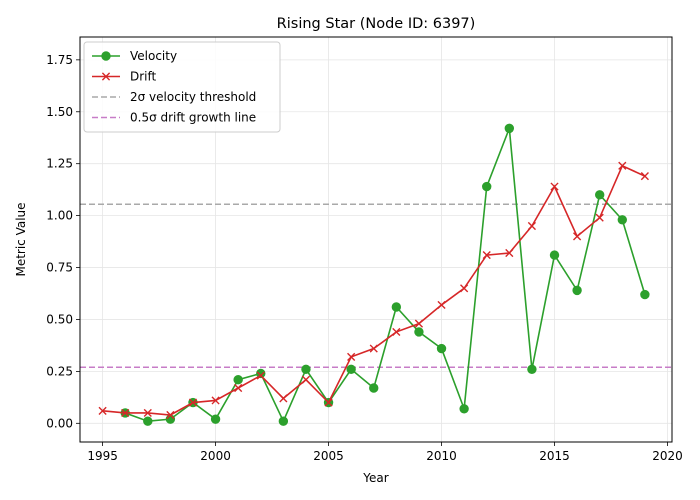 The height and width of the screenshot is (500, 700). Describe the element at coordinates (385, 452) in the screenshot. I see `x-axis-ticks: 1995 2000 2005 2010 2015 2020` at that location.